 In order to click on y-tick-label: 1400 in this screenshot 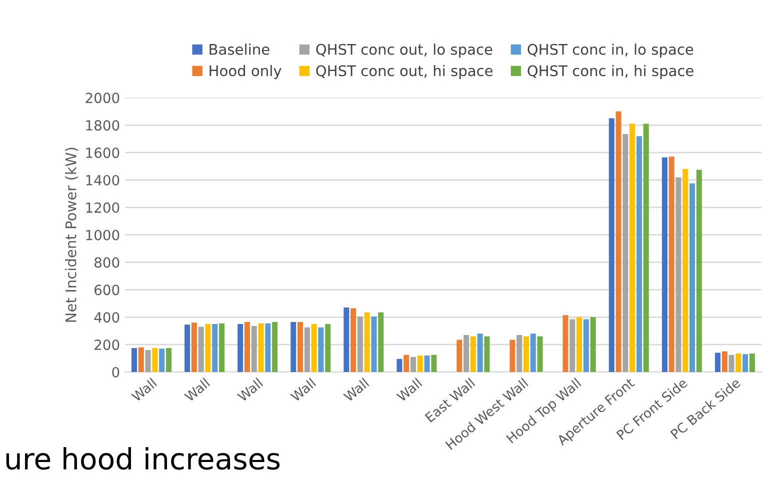, I will do `click(103, 180)`.